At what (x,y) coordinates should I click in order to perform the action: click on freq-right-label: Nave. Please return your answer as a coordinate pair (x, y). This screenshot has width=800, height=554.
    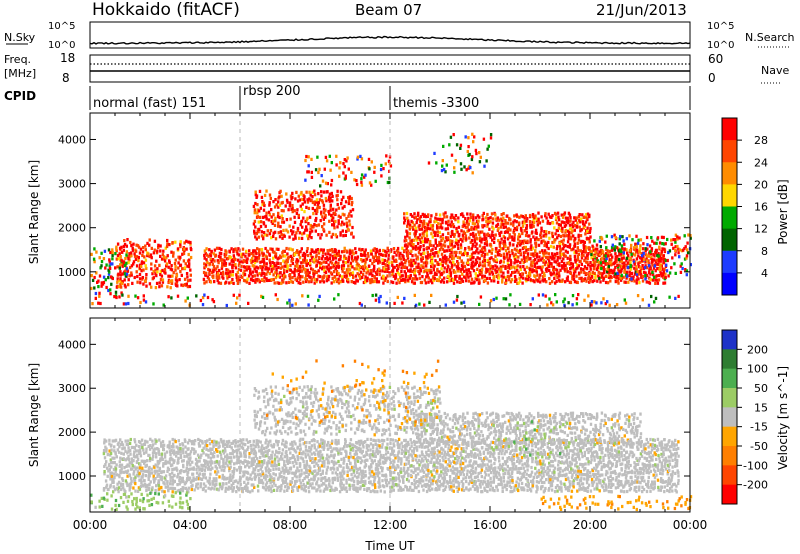
    Looking at the image, I should click on (775, 70).